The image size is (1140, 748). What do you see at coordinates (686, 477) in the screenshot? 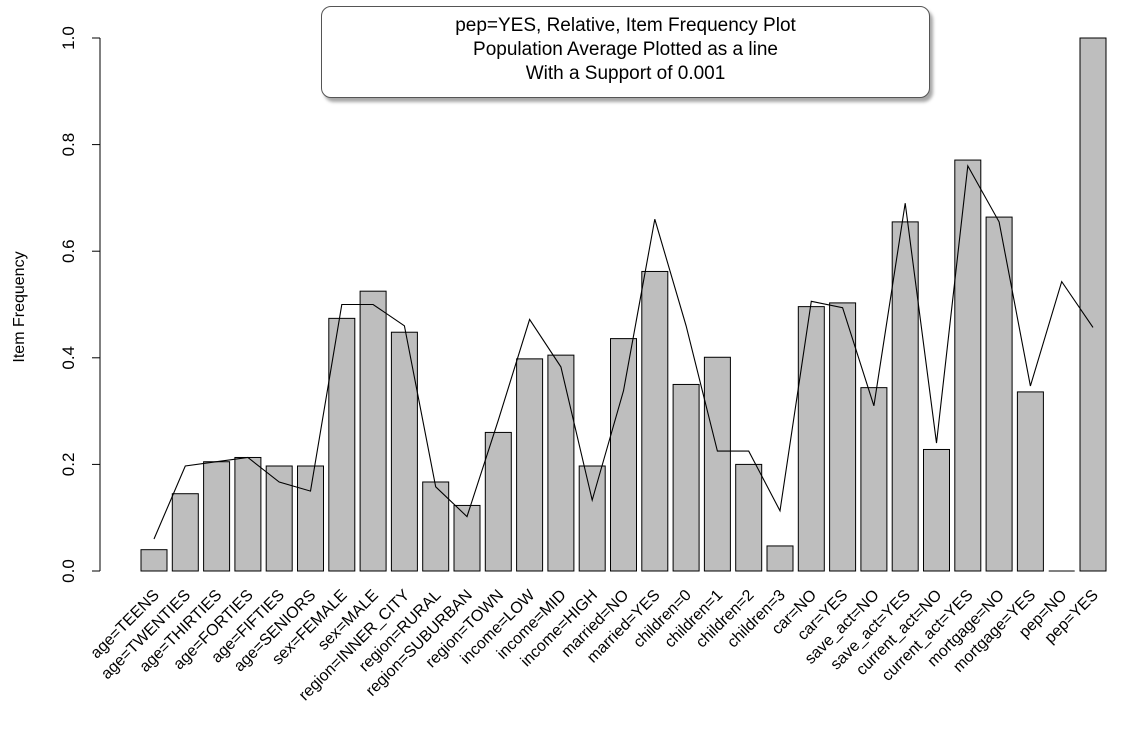
I see `bar-children=0` at bounding box center [686, 477].